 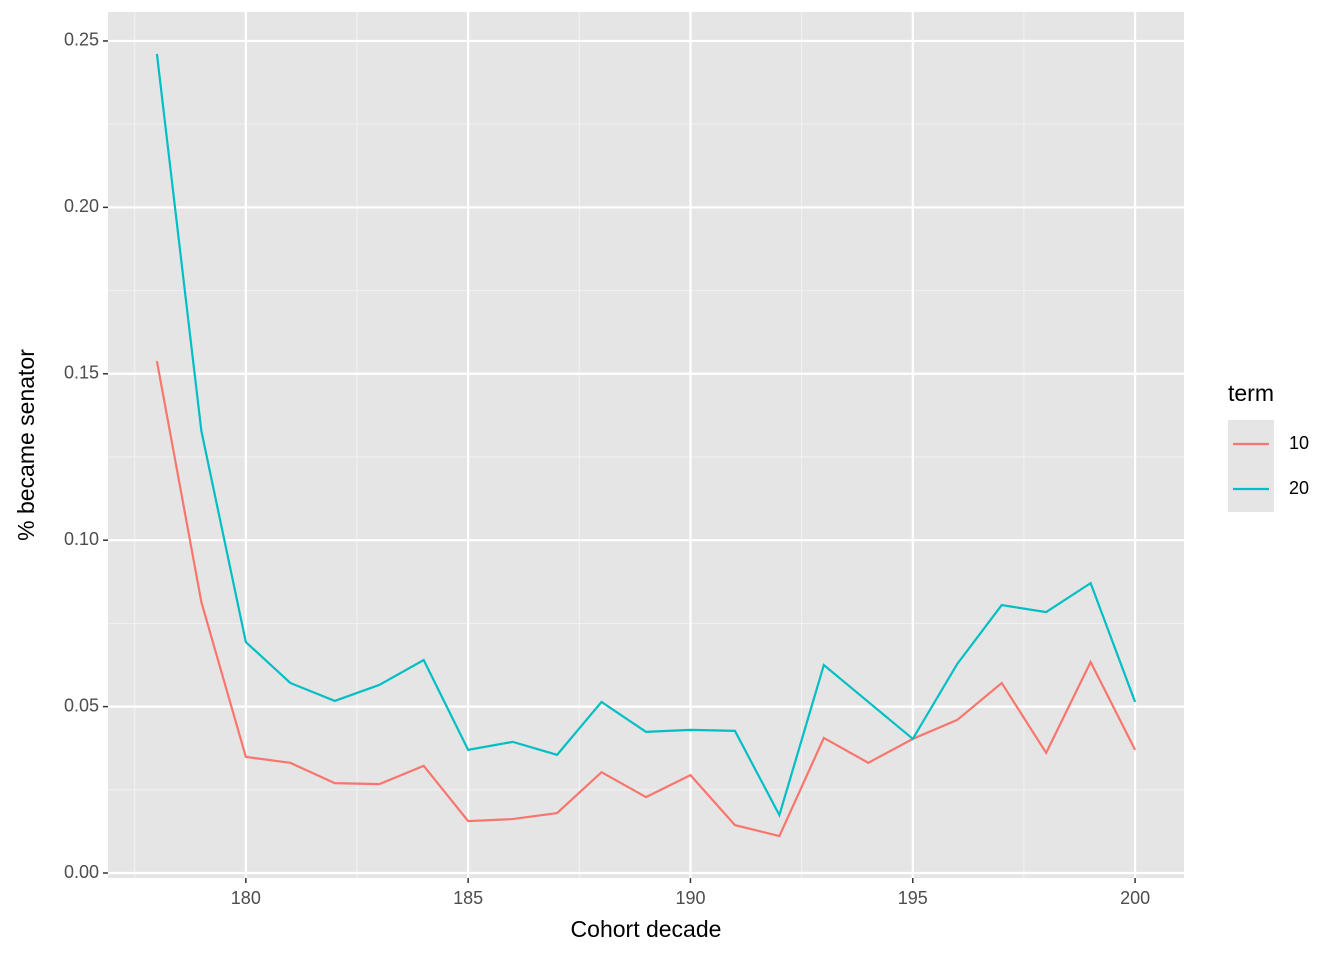 What do you see at coordinates (646, 929) in the screenshot?
I see `x-axis-title: Cohort decade` at bounding box center [646, 929].